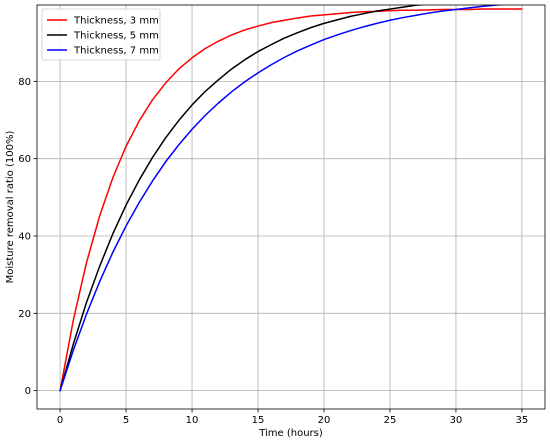  Describe the element at coordinates (60, 420) in the screenshot. I see `x-tick-label: 0` at that location.